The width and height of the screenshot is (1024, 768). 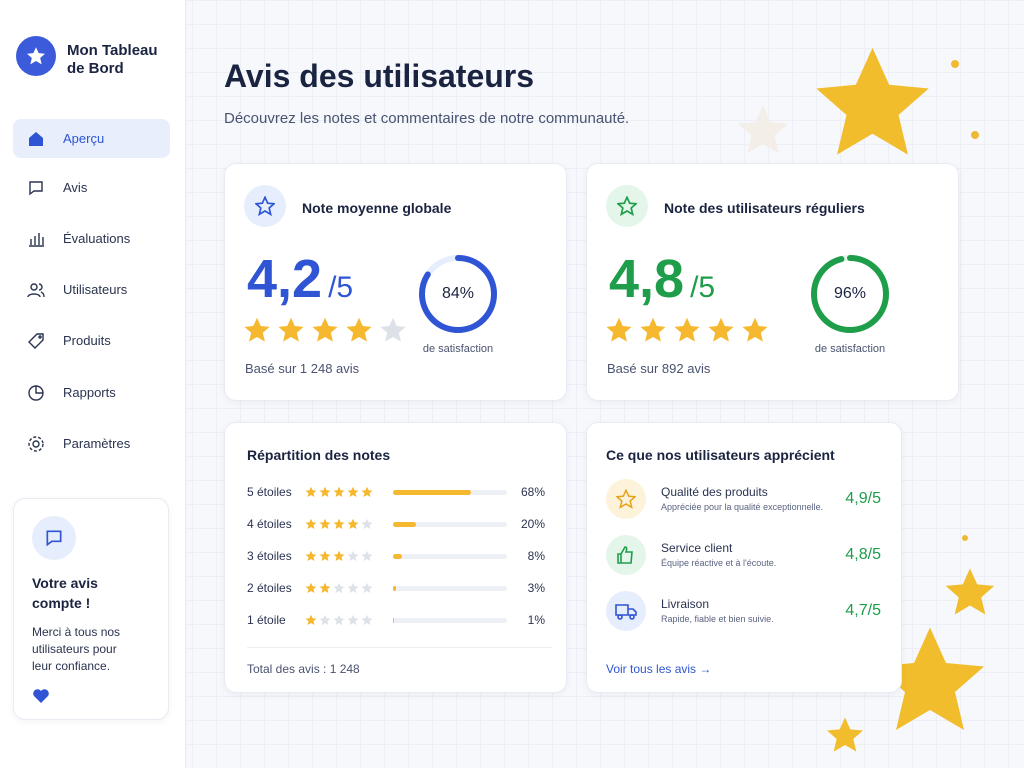 I want to click on row-percent: 68%, so click(x=532, y=492).